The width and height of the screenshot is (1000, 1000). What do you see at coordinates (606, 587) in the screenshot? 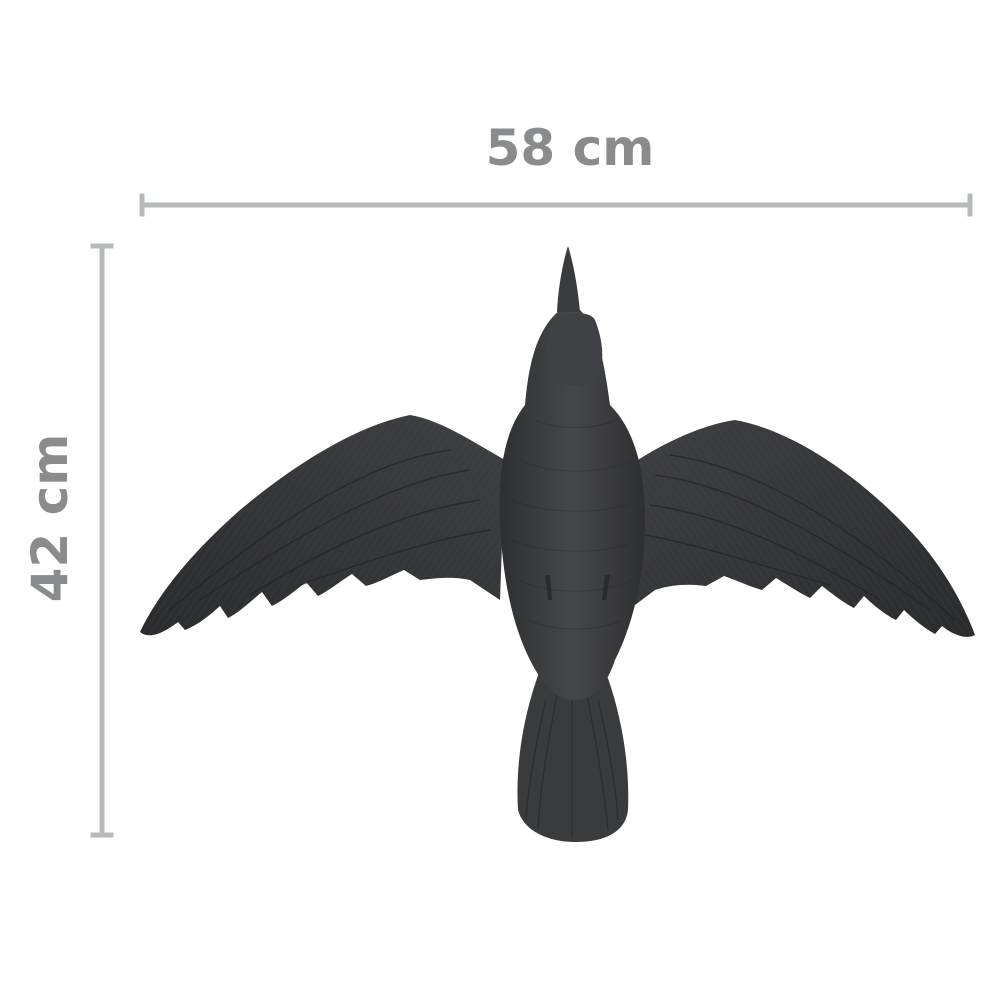
I see `right-foot` at bounding box center [606, 587].